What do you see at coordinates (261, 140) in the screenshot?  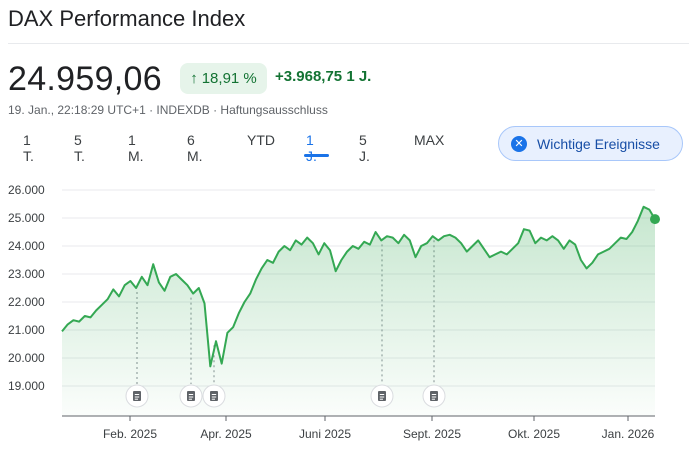 I see `tab-ytd: YTD` at bounding box center [261, 140].